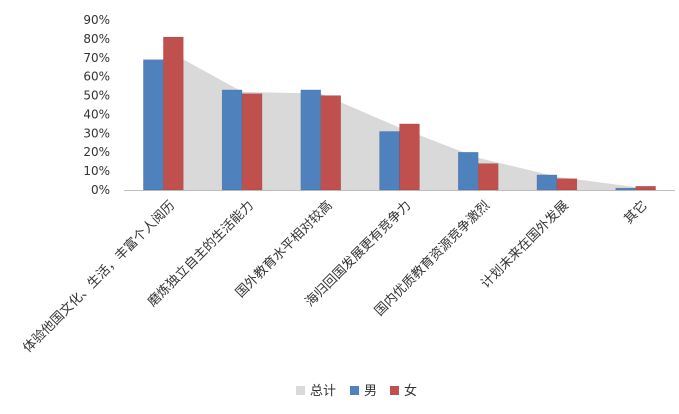 The width and height of the screenshot is (679, 414). I want to click on y-tick-label: 40%, so click(96, 114).